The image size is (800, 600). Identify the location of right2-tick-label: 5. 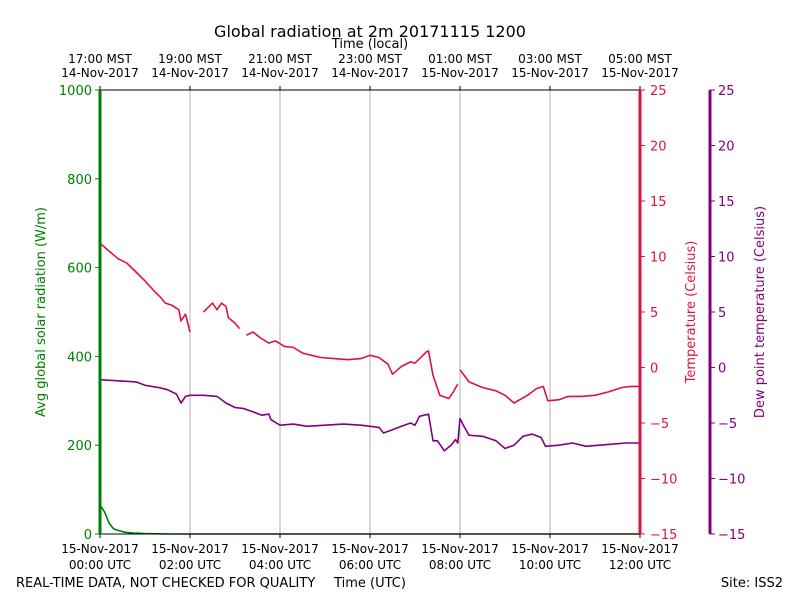
(722, 313).